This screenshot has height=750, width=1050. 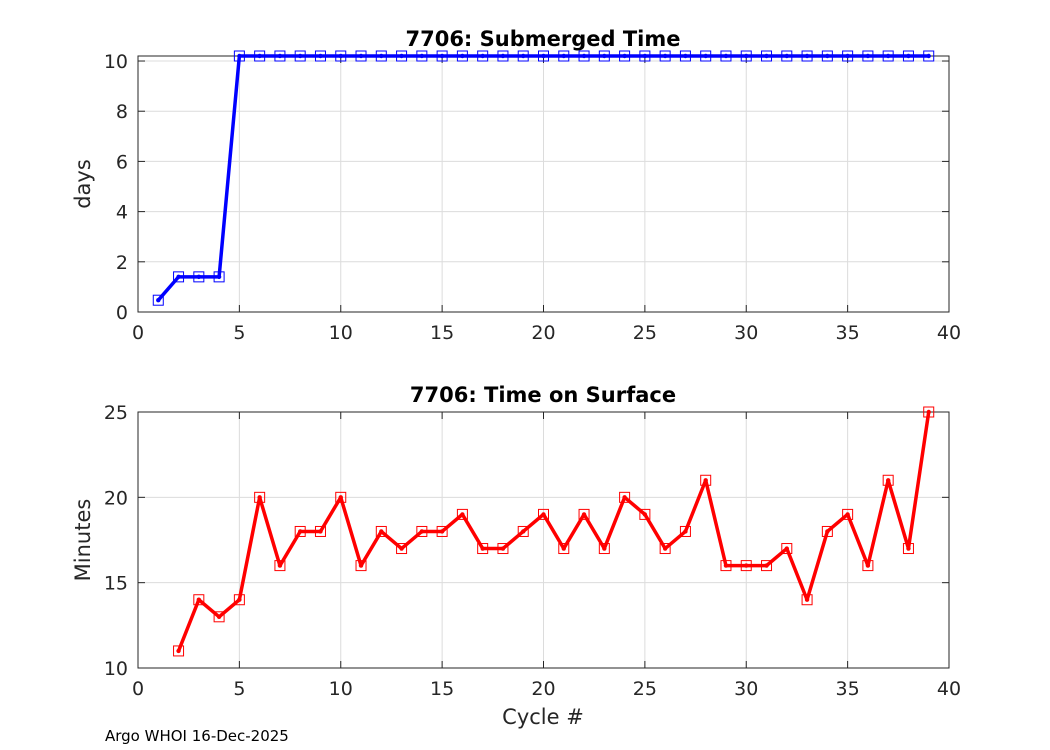 What do you see at coordinates (122, 162) in the screenshot?
I see `submerged-time-y-tick-label: 6` at bounding box center [122, 162].